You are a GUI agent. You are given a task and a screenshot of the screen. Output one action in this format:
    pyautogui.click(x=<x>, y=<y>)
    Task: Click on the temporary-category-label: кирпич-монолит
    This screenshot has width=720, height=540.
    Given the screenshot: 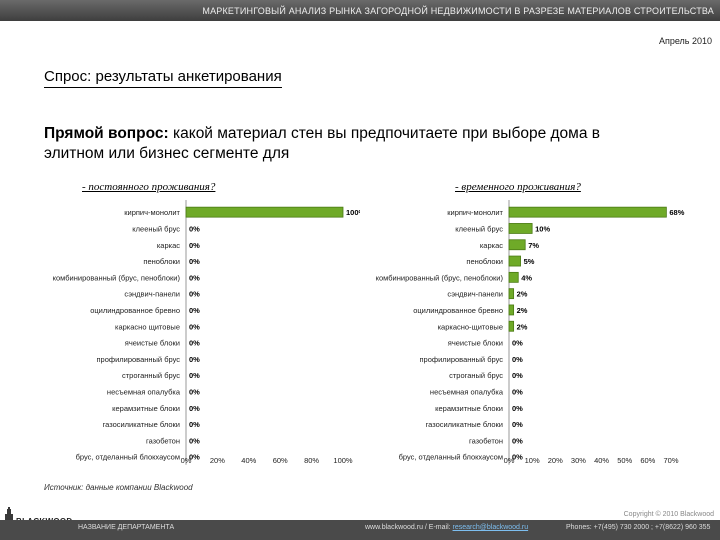 What is the action you would take?
    pyautogui.click(x=475, y=212)
    